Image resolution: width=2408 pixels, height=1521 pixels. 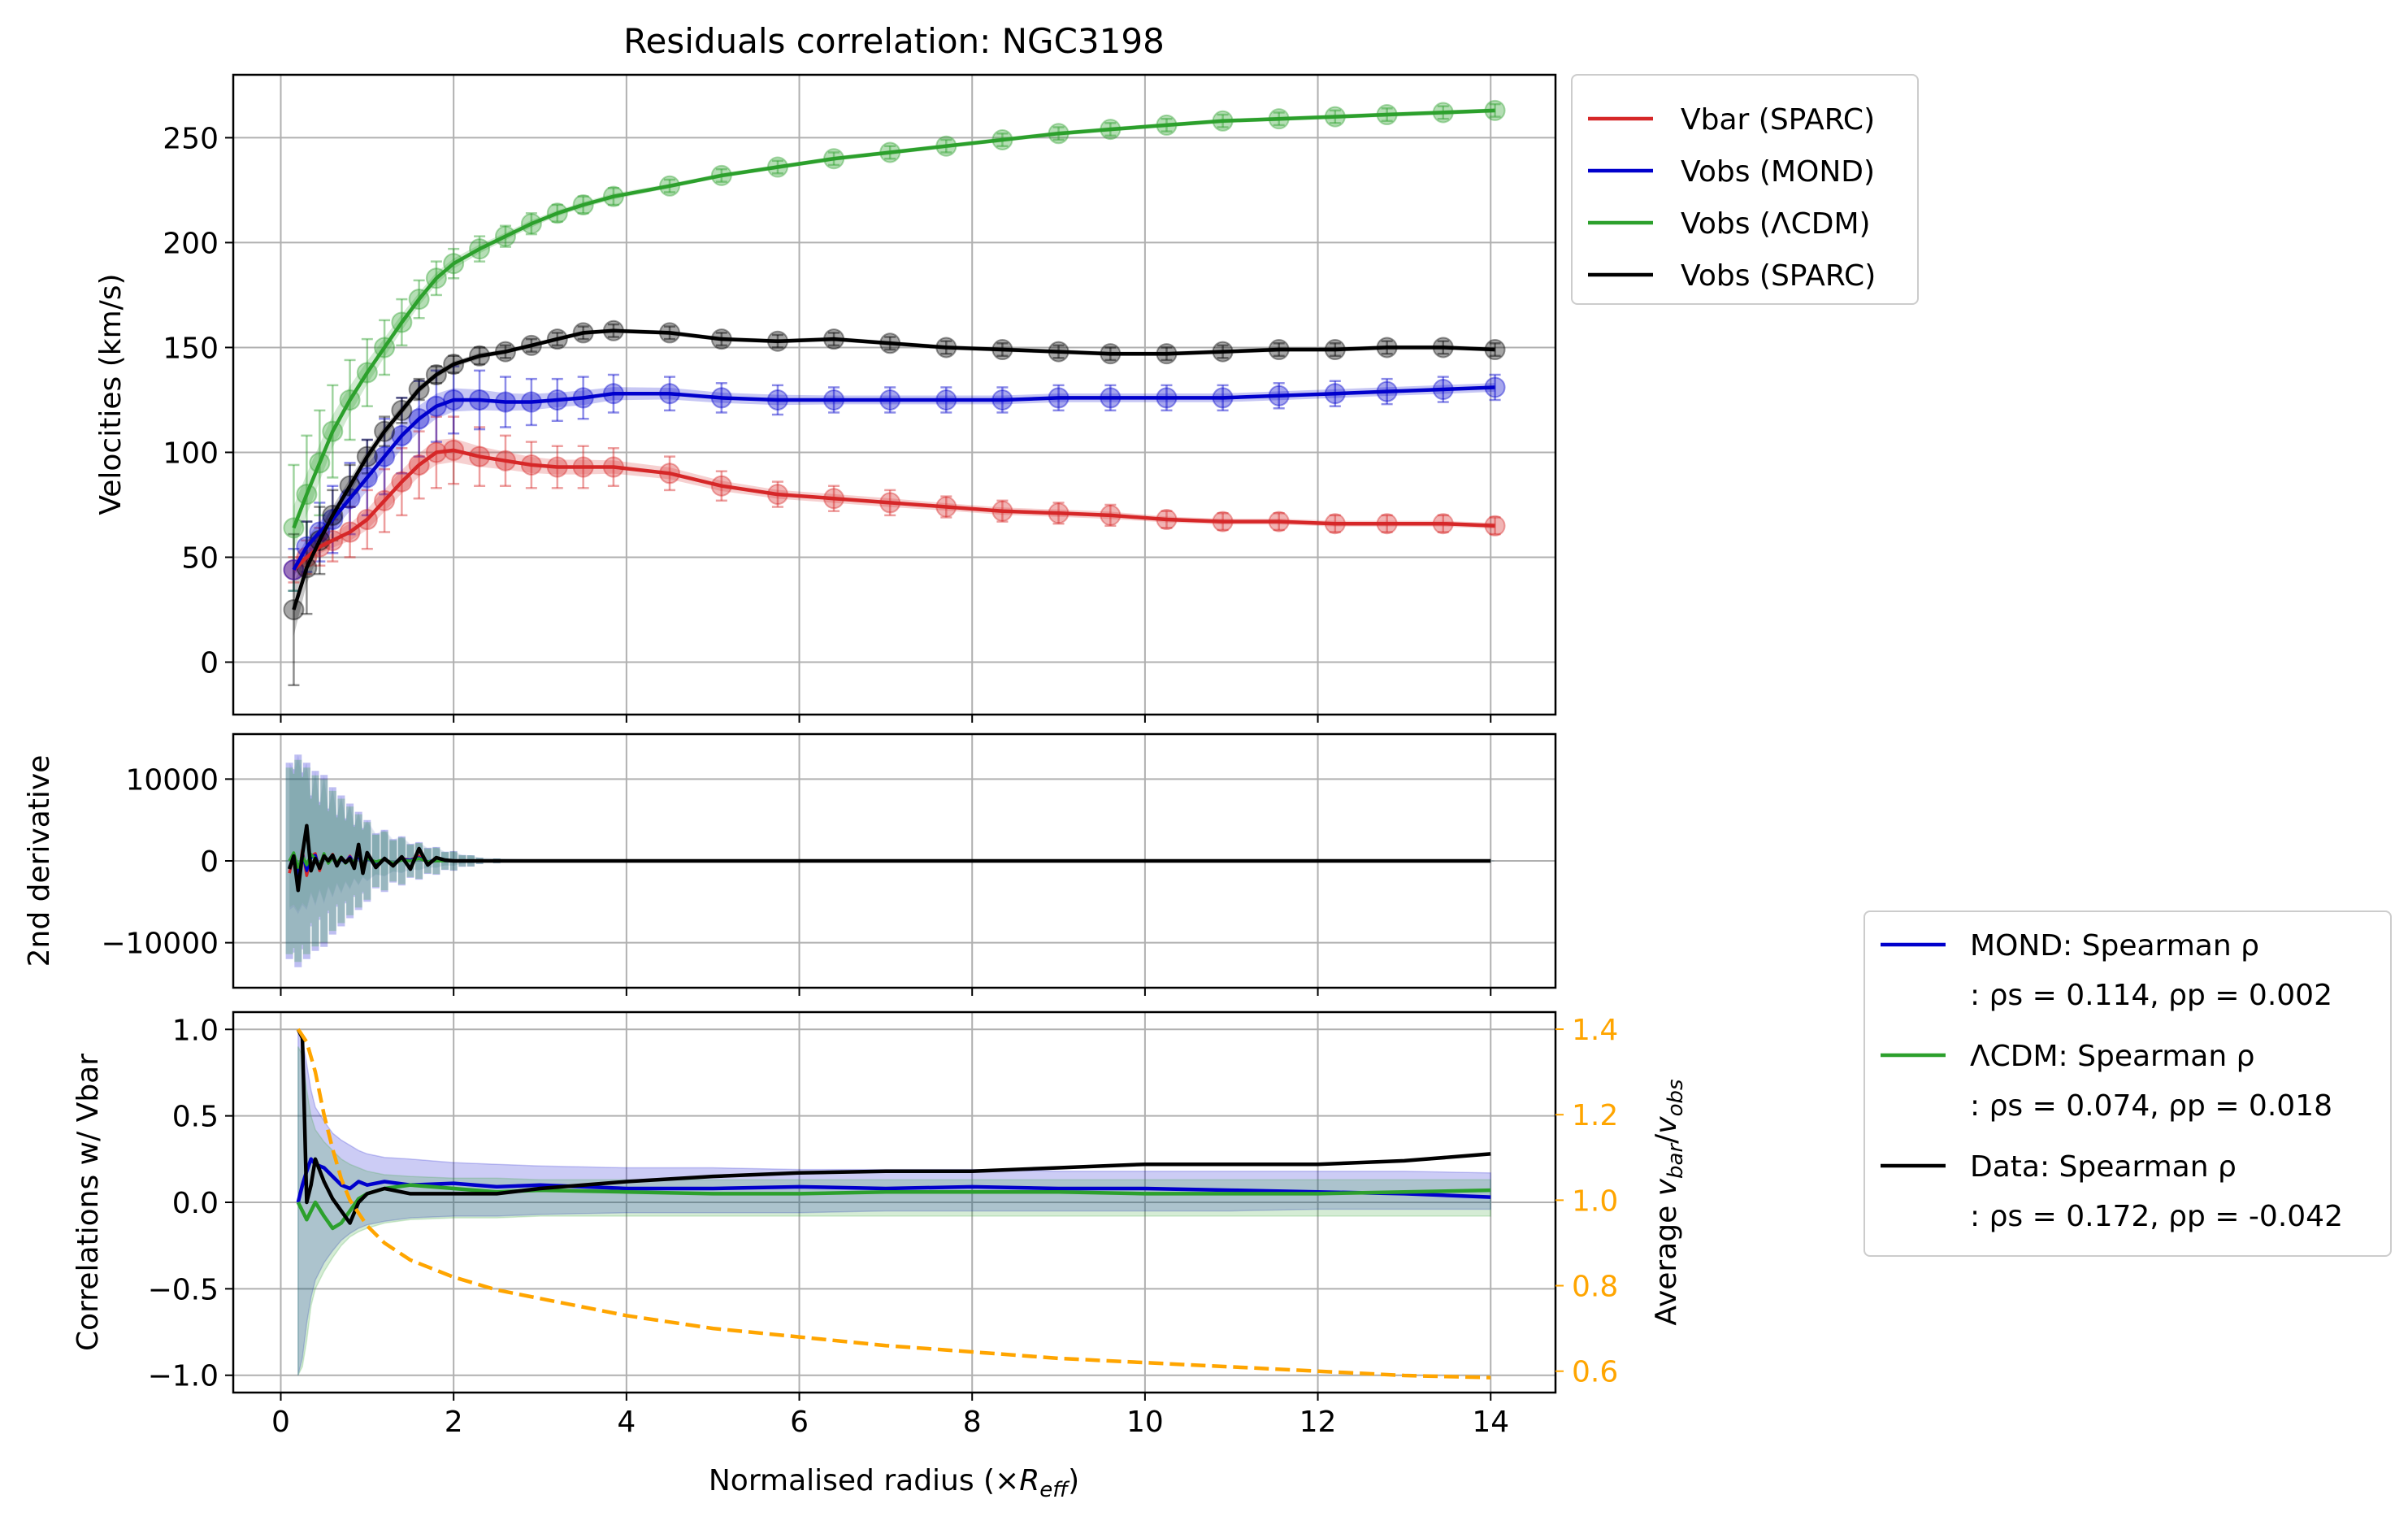 What do you see at coordinates (183, 1376) in the screenshot?
I see `y-tick-label: −1.0` at bounding box center [183, 1376].